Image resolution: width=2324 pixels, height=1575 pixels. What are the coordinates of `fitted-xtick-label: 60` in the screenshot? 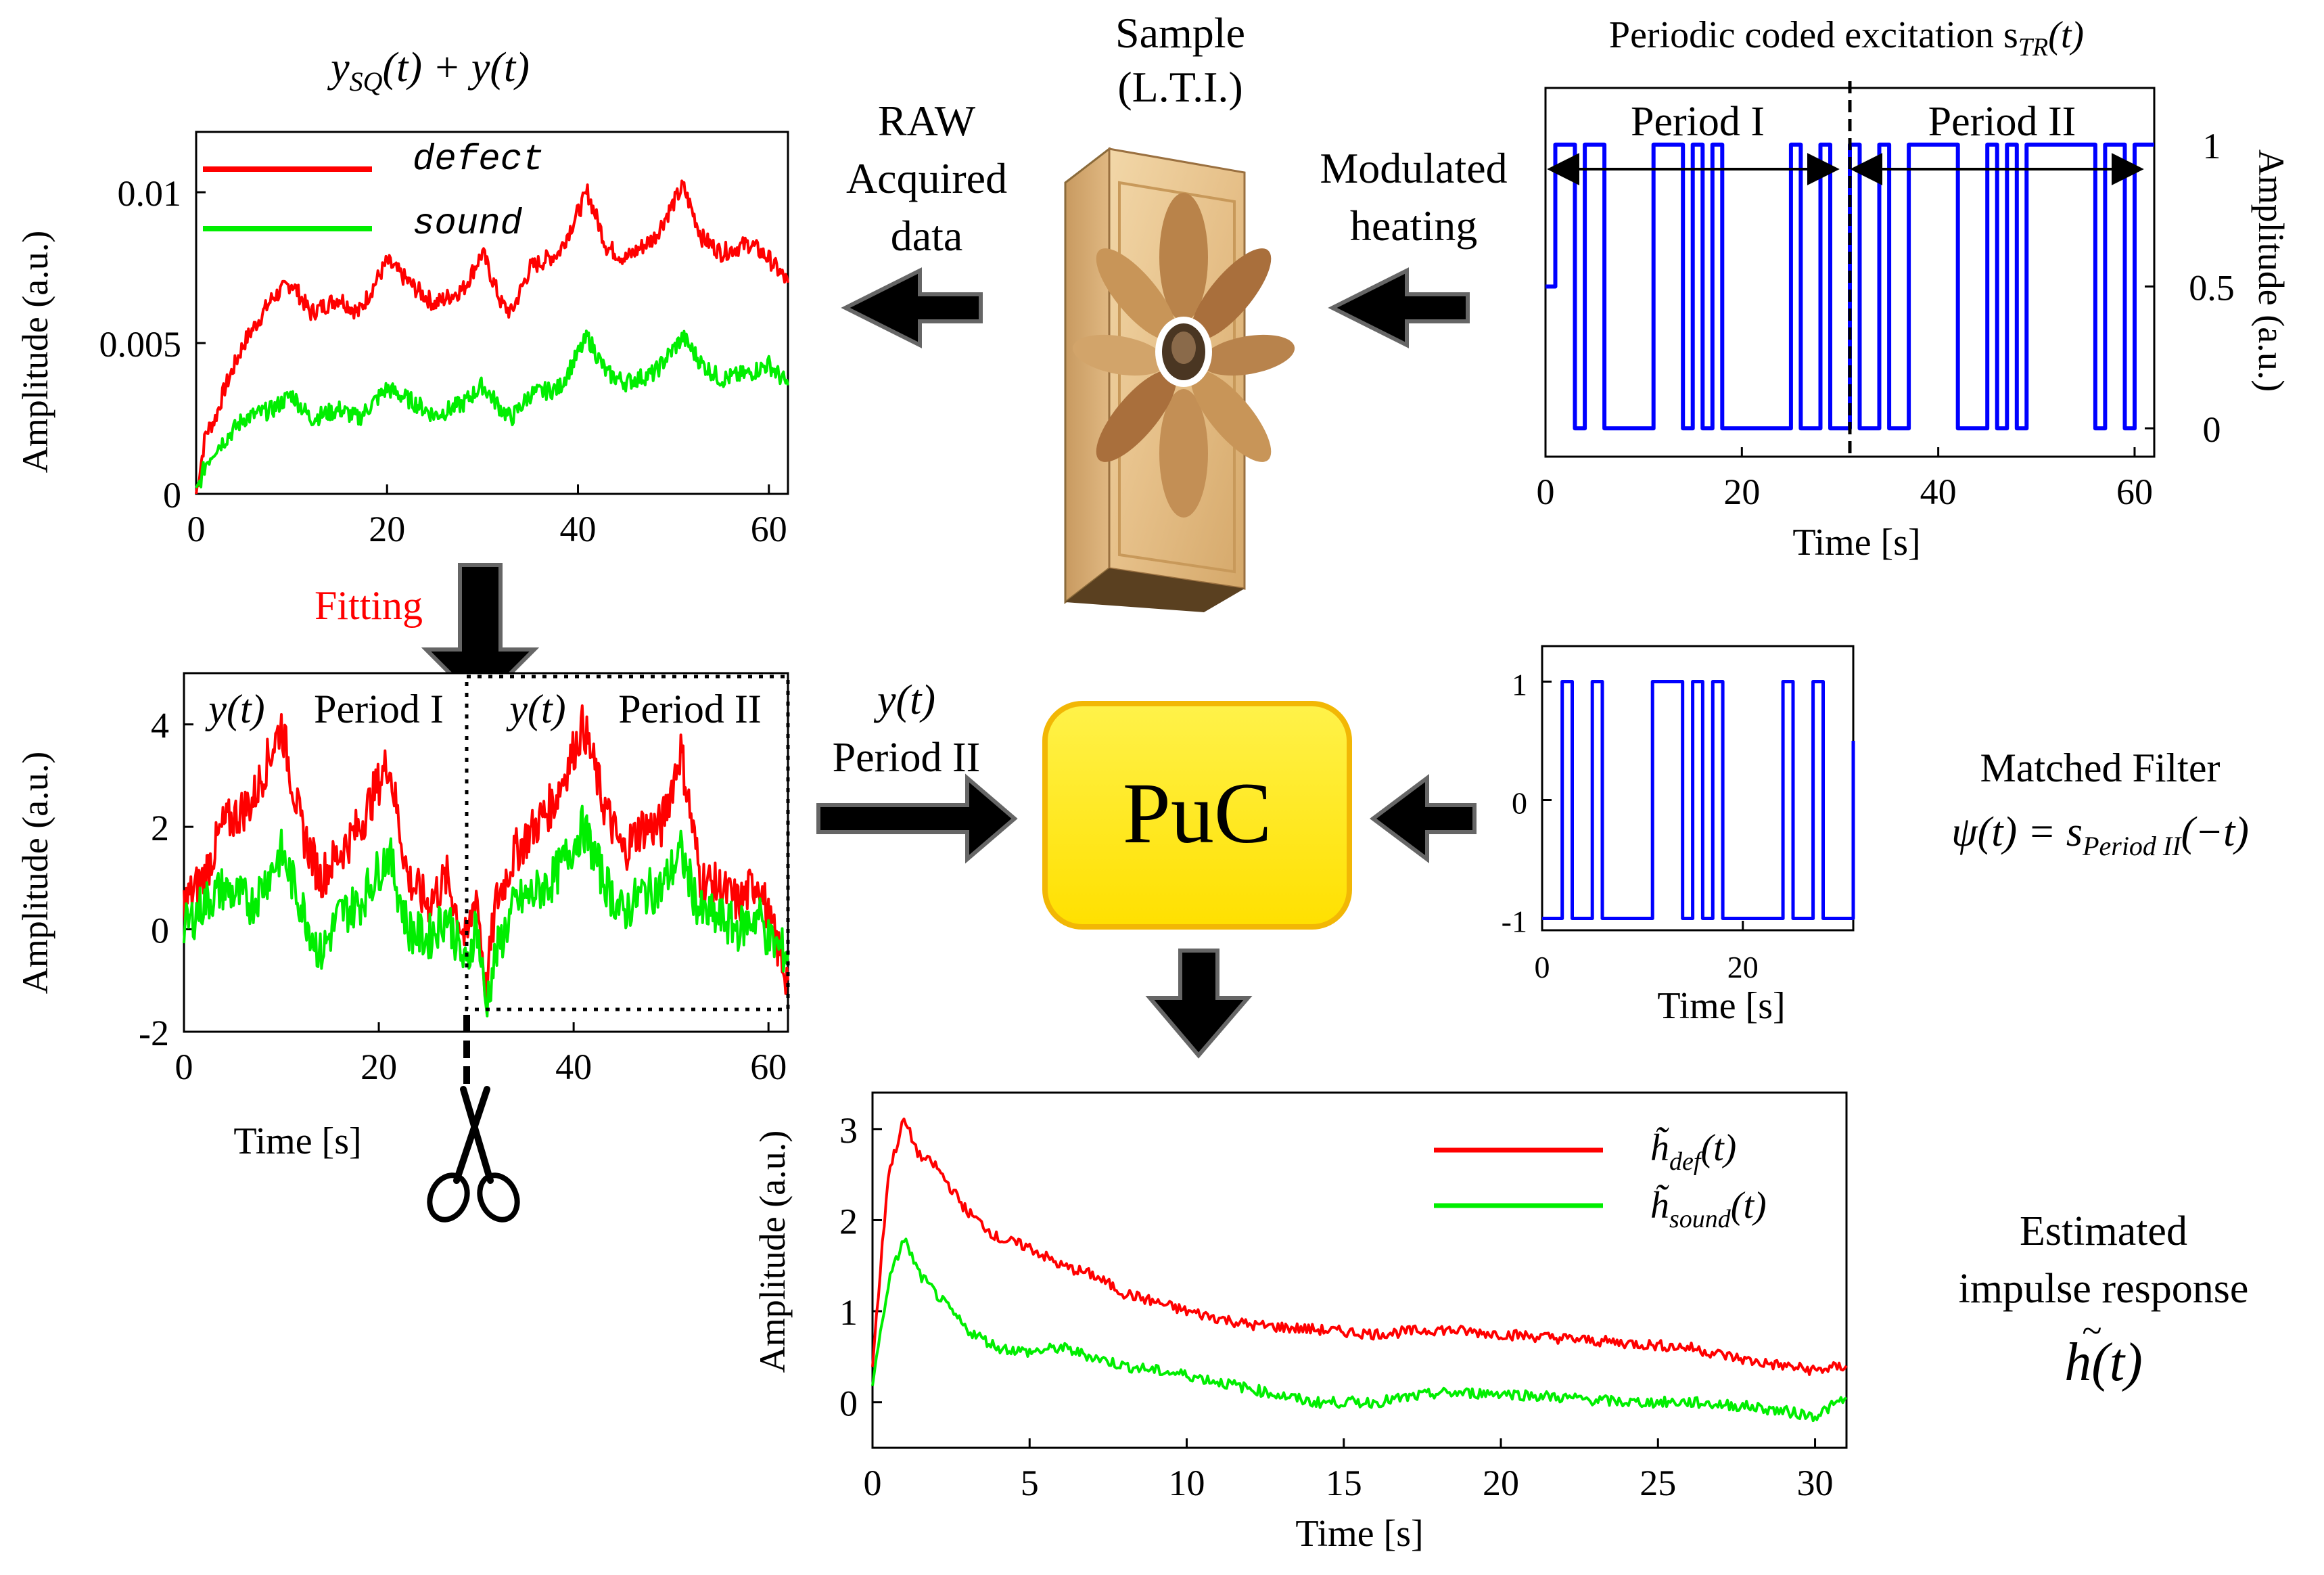 It's located at (768, 1067).